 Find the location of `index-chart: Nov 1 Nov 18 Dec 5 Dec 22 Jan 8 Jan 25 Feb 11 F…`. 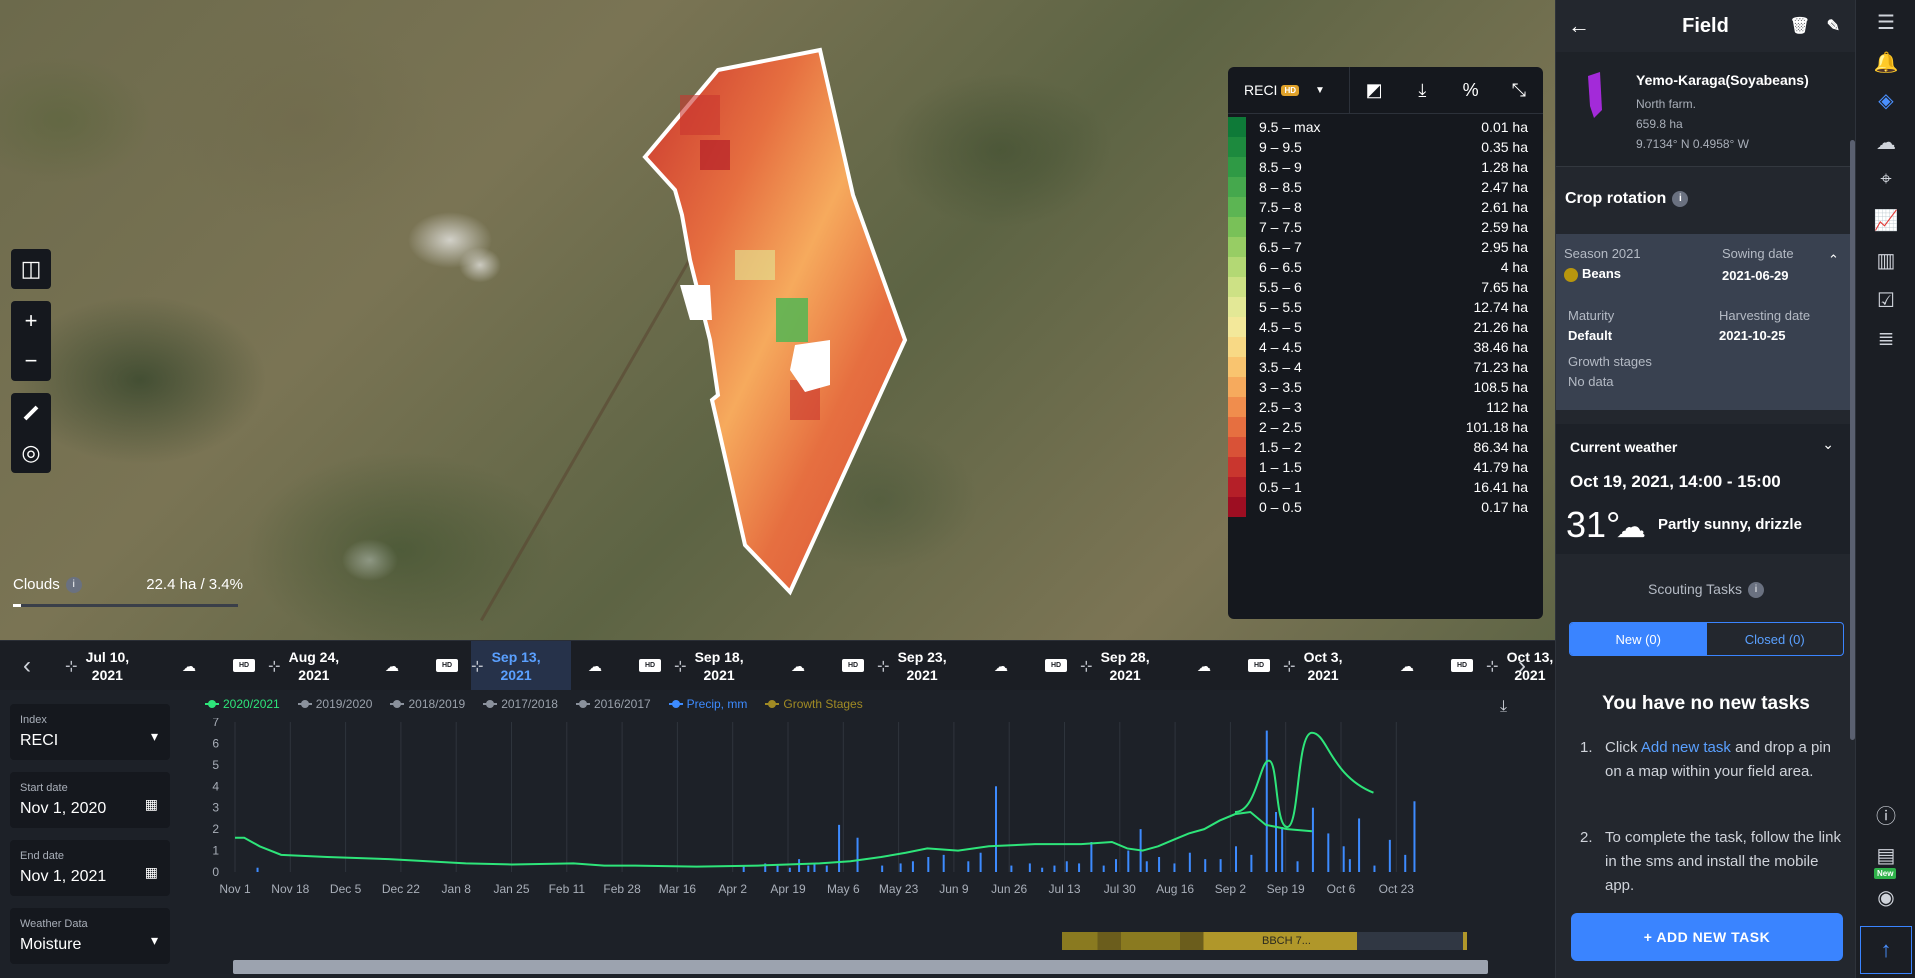

index-chart: Nov 1 Nov 18 Dec 5 Dec 22 Jan 8 Jan 25 Feb 11 F… is located at coordinates (850, 823).